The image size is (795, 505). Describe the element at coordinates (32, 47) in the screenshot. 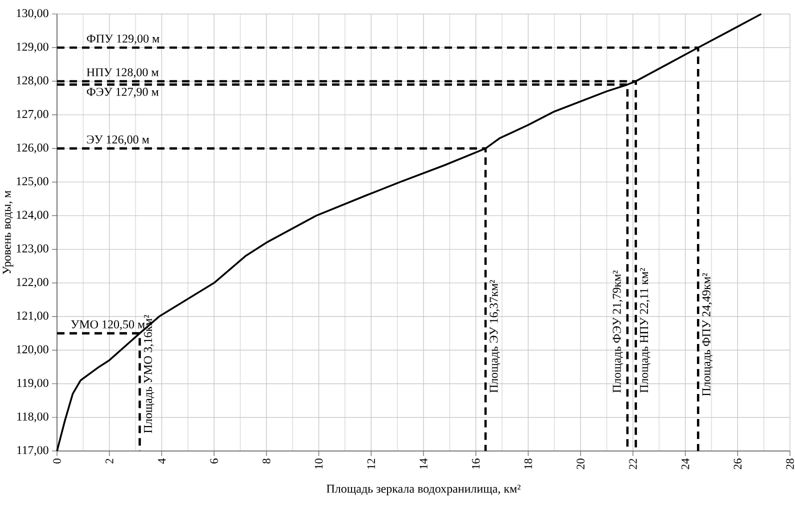

I see `y-tick-label: 129,00` at that location.